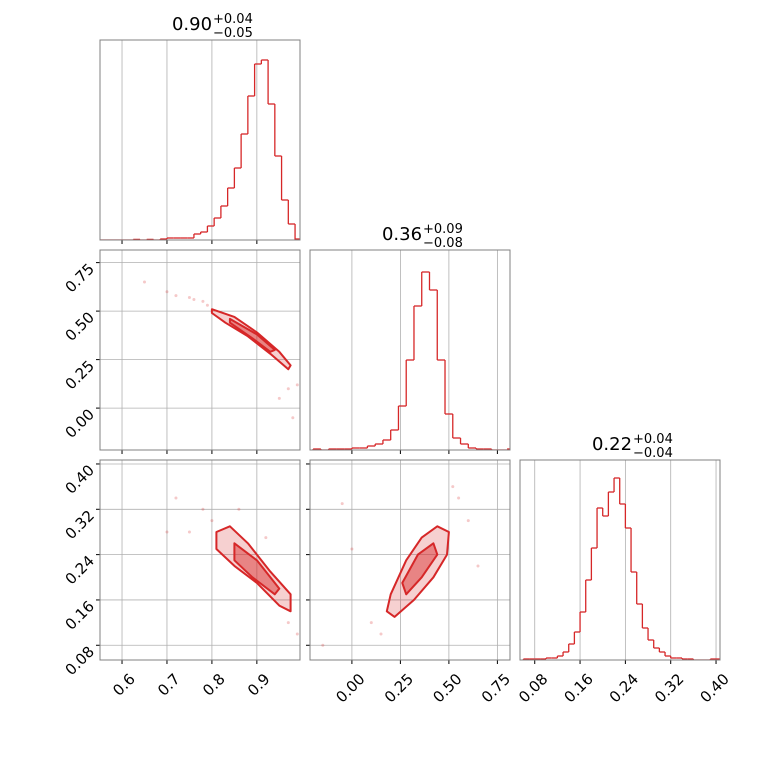 This screenshot has width=760, height=760. What do you see at coordinates (80, 375) in the screenshot?
I see `y-tick-label: 0.25` at bounding box center [80, 375].